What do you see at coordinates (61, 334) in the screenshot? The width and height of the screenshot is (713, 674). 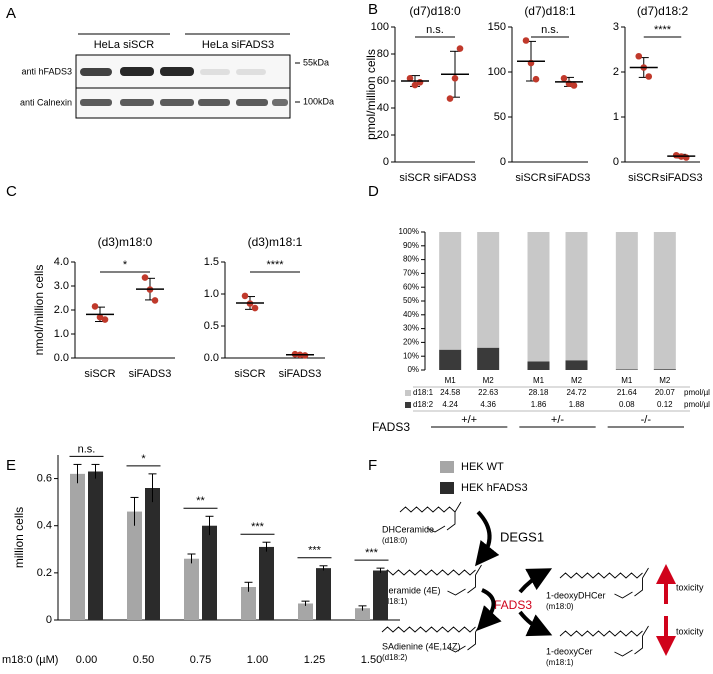 I see `y-tick-label: 1.0` at bounding box center [61, 334].